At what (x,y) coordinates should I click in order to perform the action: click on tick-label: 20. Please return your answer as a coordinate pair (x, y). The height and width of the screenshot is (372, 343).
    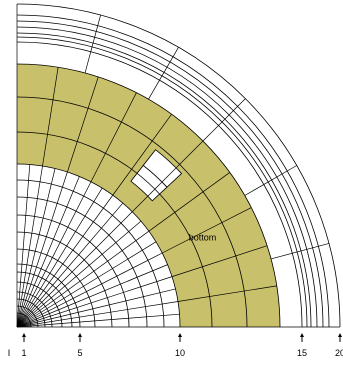
    Looking at the image, I should click on (339, 353).